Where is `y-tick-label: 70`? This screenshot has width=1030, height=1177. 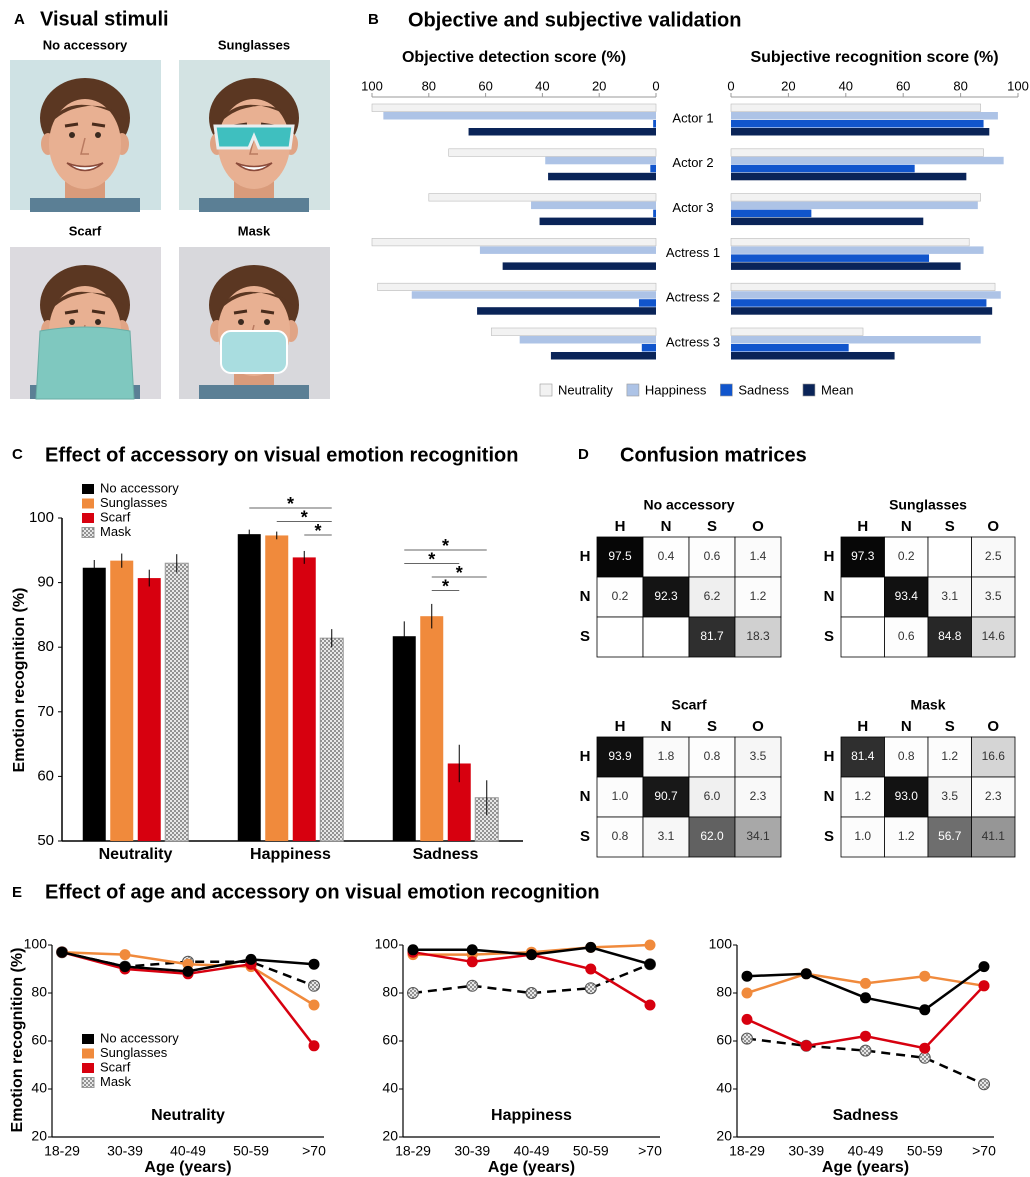 y-tick-label: 70 is located at coordinates (45, 711).